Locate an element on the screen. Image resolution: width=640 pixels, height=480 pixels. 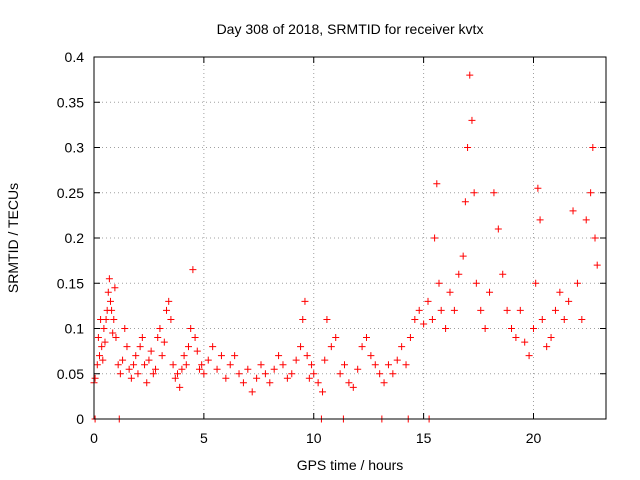
y-tick-label: 0.05 is located at coordinates (70, 374).